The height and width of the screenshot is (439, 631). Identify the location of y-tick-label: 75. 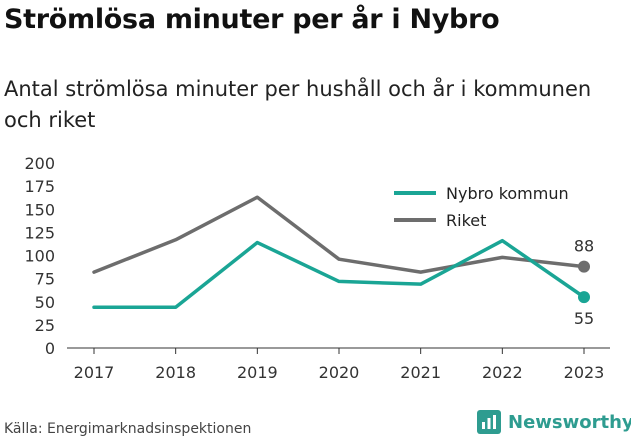
(45, 279).